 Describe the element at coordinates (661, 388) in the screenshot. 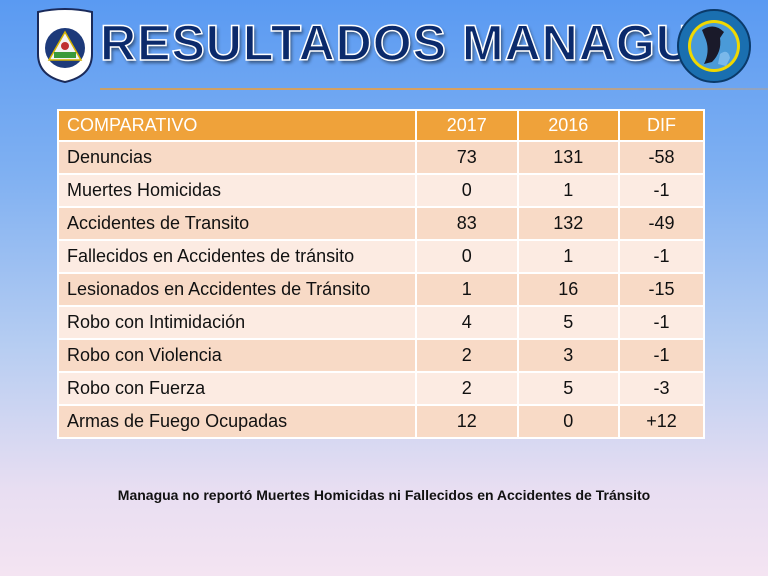

I see `value-dif: -3` at that location.